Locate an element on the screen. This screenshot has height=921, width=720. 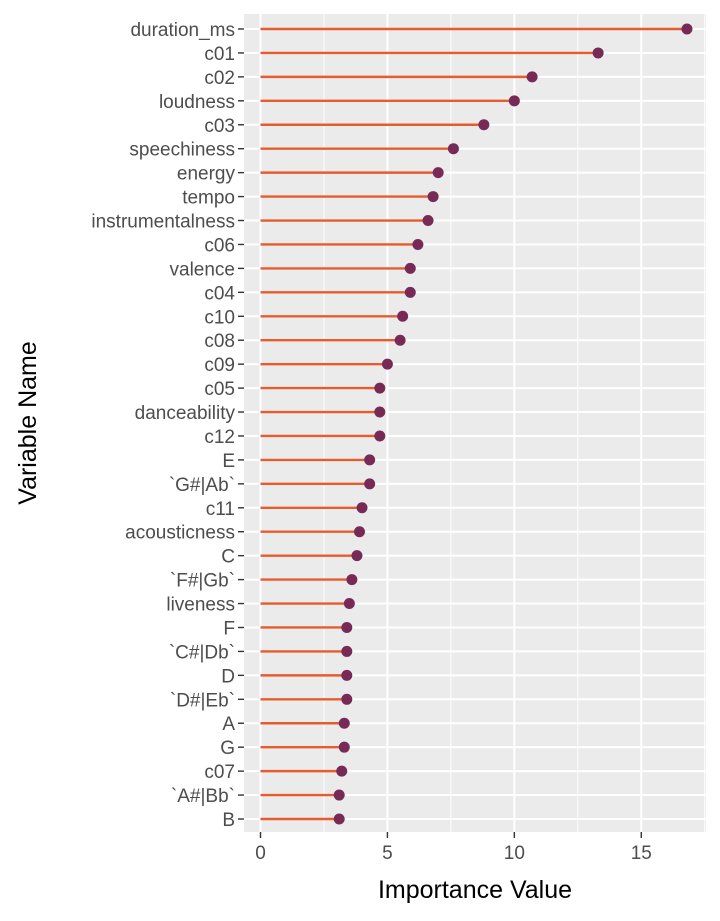
x-tick-label: 5 is located at coordinates (387, 853).